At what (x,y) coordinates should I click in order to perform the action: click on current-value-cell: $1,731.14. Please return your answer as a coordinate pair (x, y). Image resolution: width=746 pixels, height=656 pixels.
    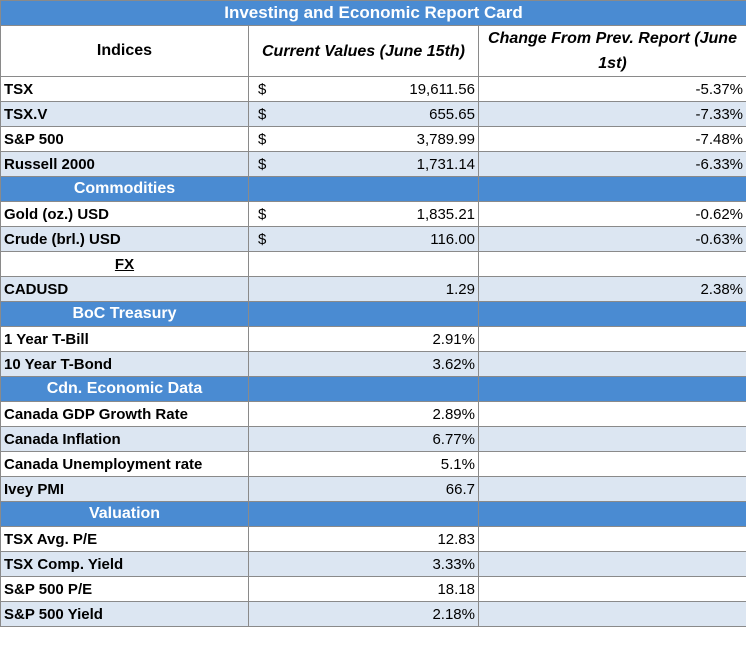
    Looking at the image, I should click on (363, 164).